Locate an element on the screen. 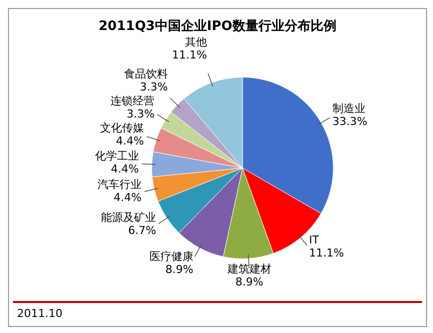 This screenshot has width=433, height=333. chart-title: 2011Q3中国企业IPO数量行业分布比例 is located at coordinates (218, 27).